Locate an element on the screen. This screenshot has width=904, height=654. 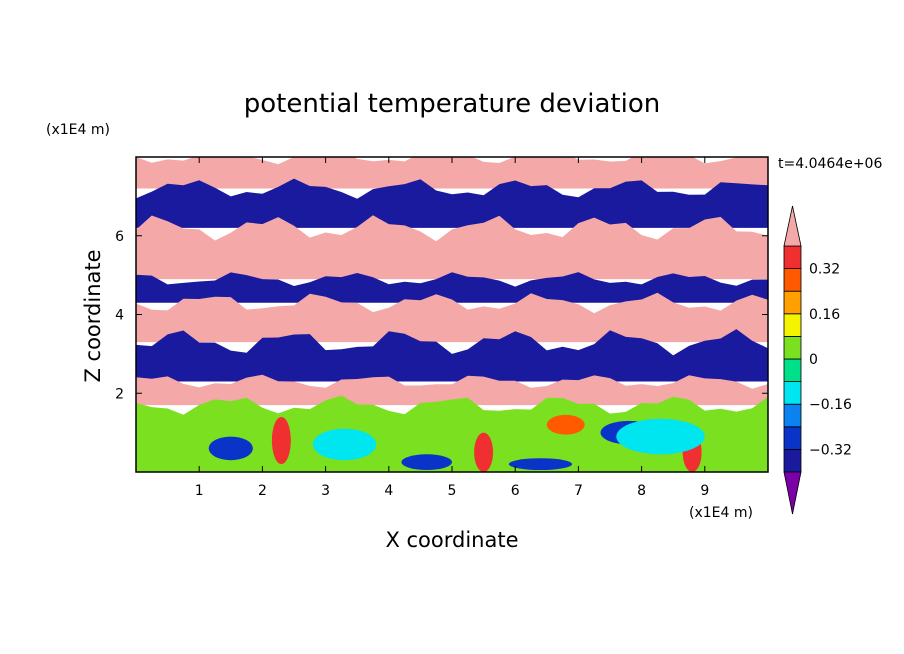
colorbar-label: −0.32 is located at coordinates (830, 450).